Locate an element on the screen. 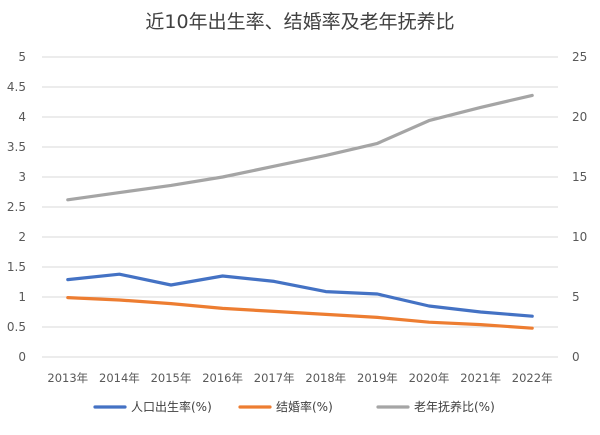 The image size is (600, 435). x-tick-label: 2015年 is located at coordinates (171, 378).